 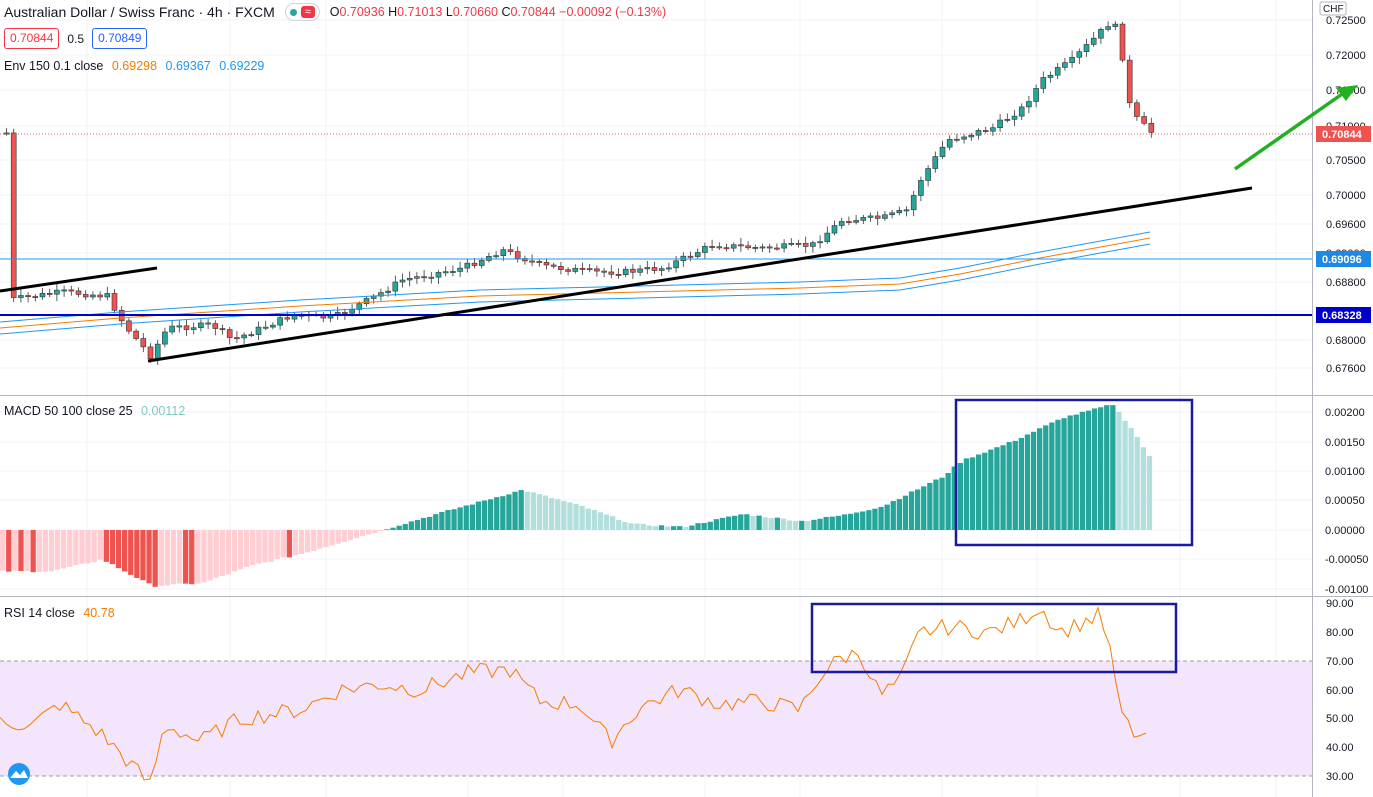 I want to click on tradingview-logo-icon, so click(x=19, y=774).